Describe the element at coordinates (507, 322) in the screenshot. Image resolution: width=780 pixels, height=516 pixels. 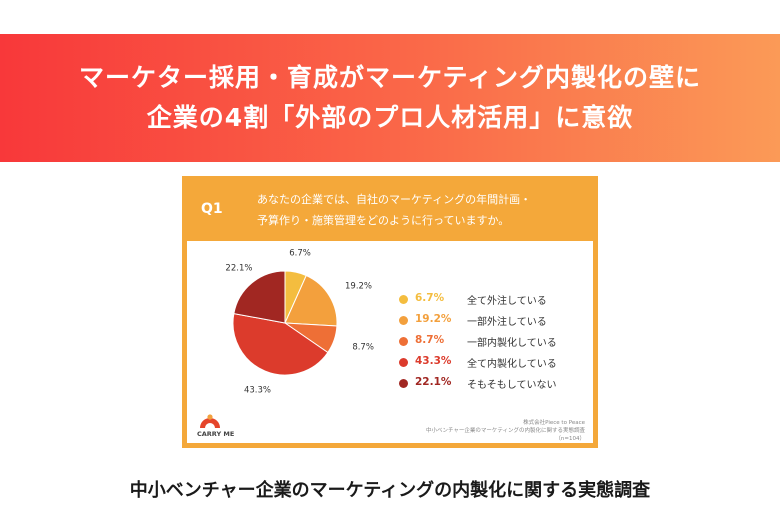
I see `legend-label: 一部外注している` at that location.